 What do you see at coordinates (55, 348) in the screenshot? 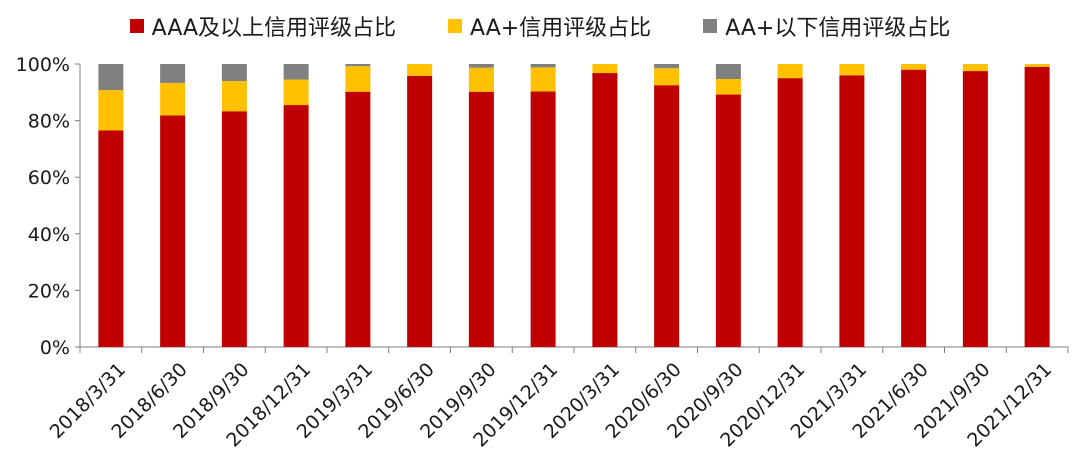
I see `y-tick-label: 0%` at bounding box center [55, 348].